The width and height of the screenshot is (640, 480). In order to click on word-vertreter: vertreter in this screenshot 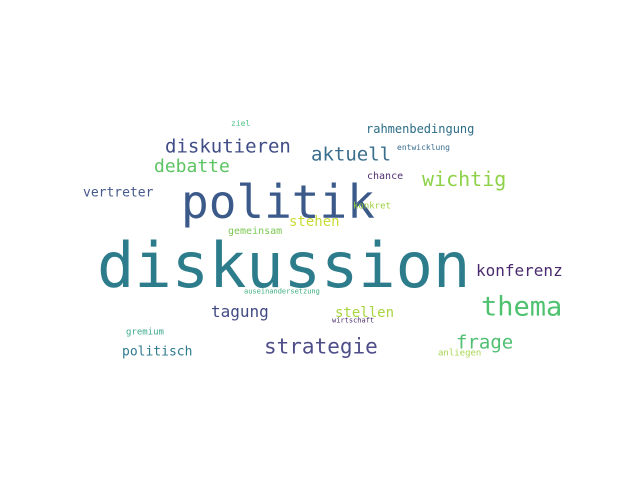, I will do `click(118, 193)`.